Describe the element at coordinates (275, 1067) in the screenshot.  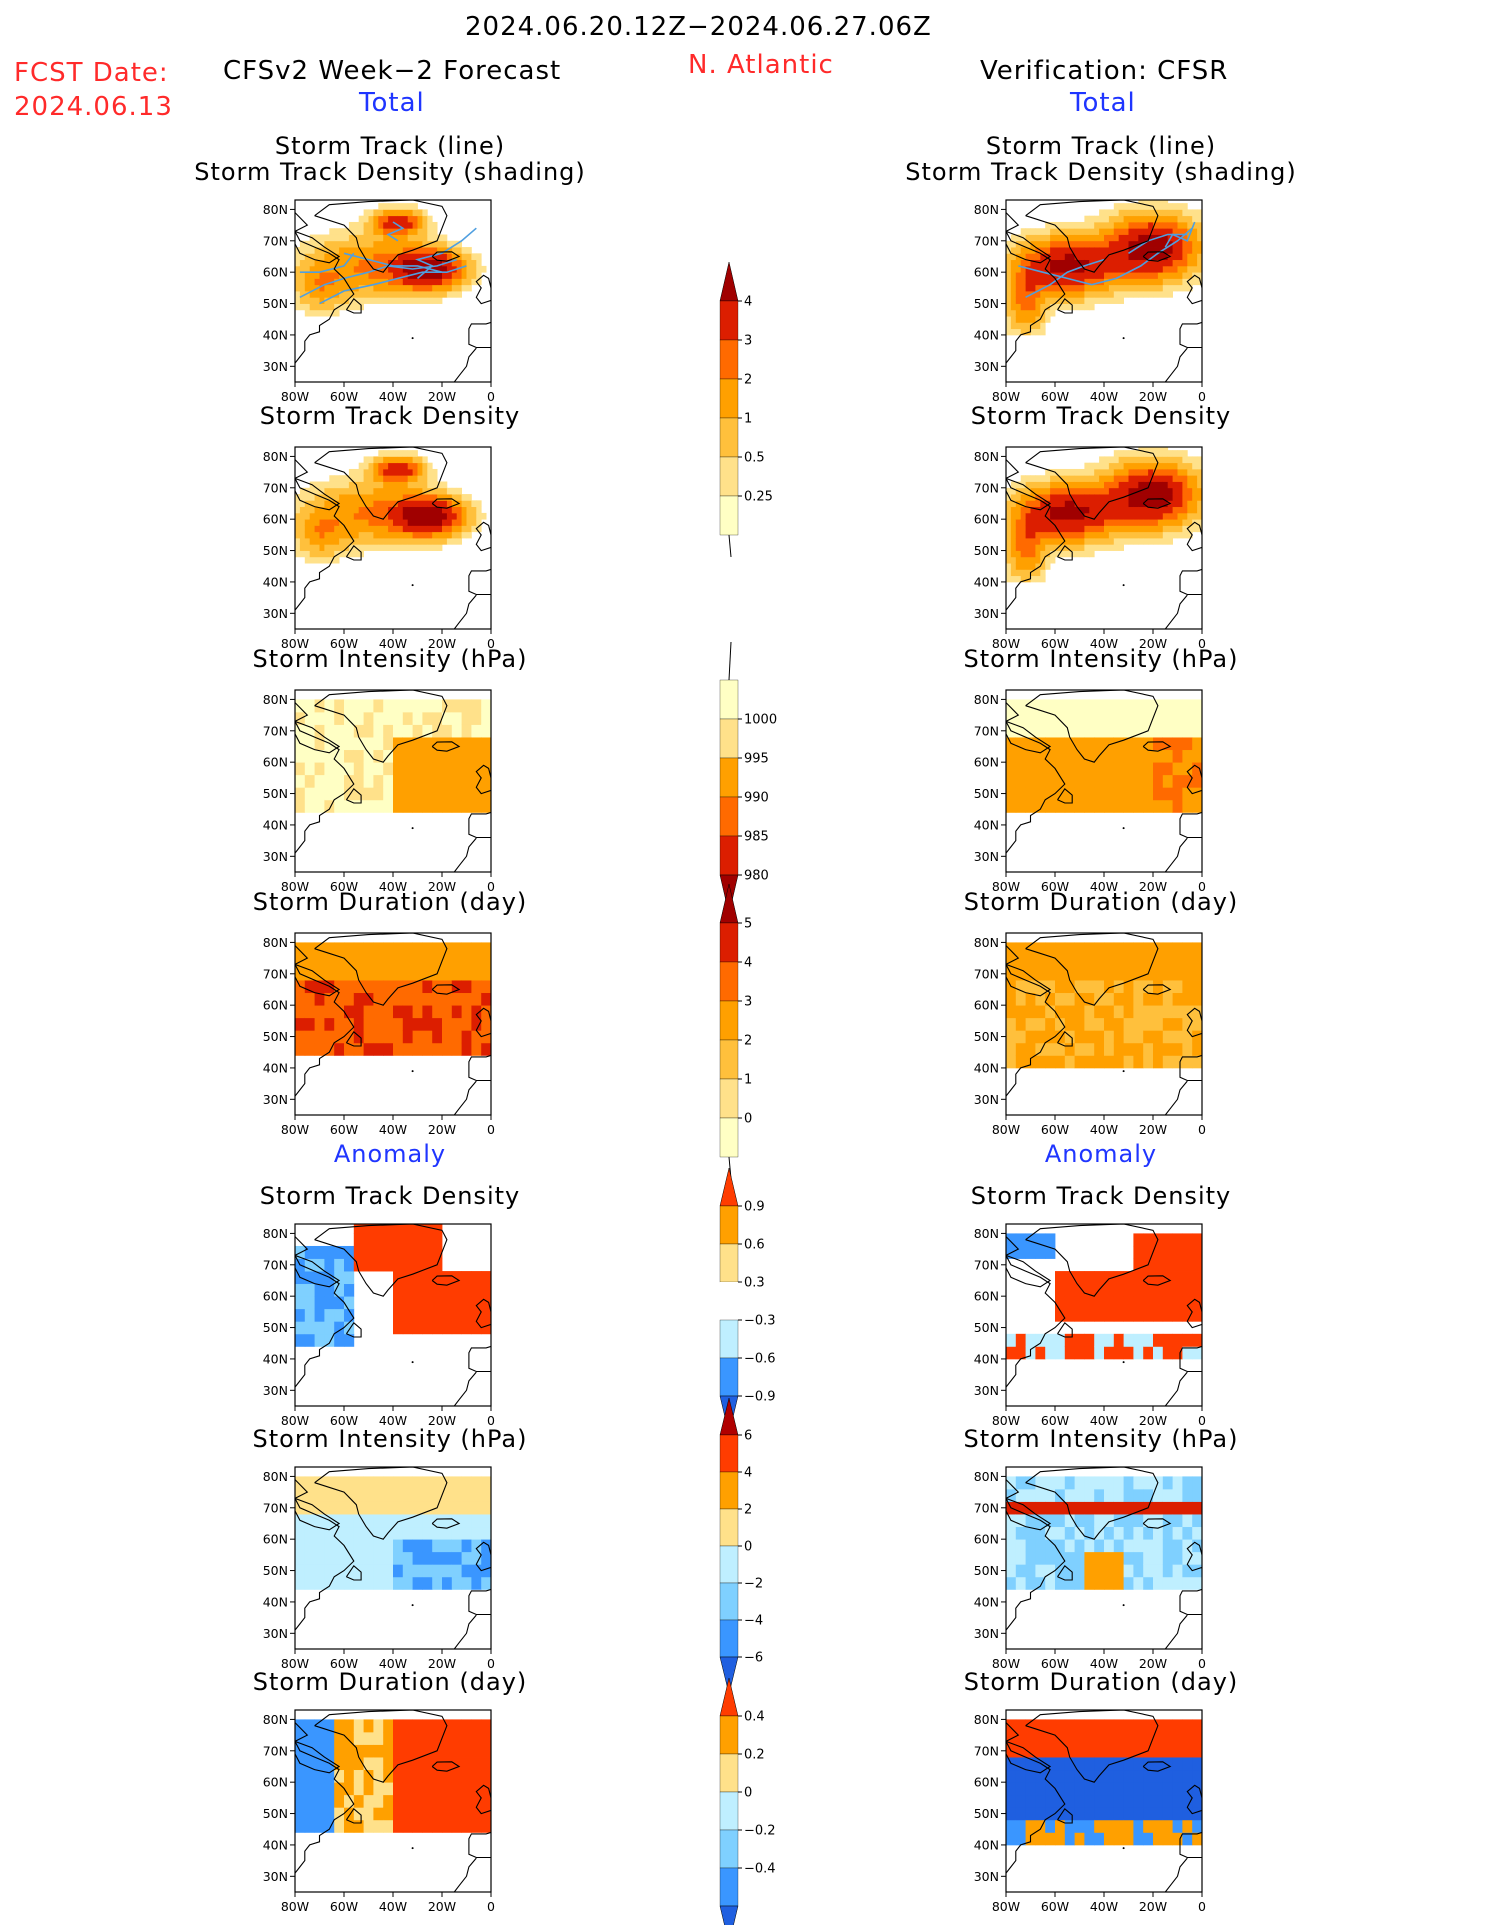
I see `y-tick-label: 40N` at that location.